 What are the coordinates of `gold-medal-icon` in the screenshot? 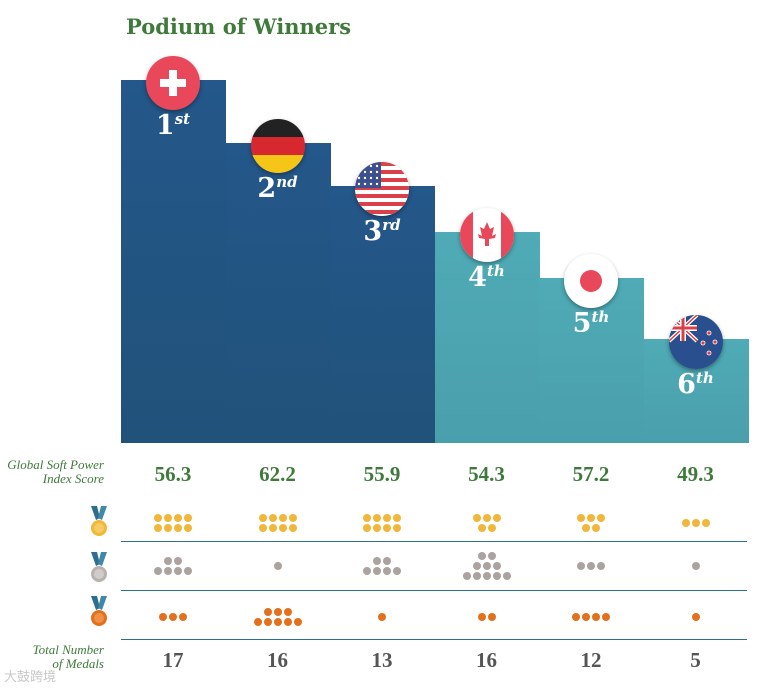 It's located at (99, 521).